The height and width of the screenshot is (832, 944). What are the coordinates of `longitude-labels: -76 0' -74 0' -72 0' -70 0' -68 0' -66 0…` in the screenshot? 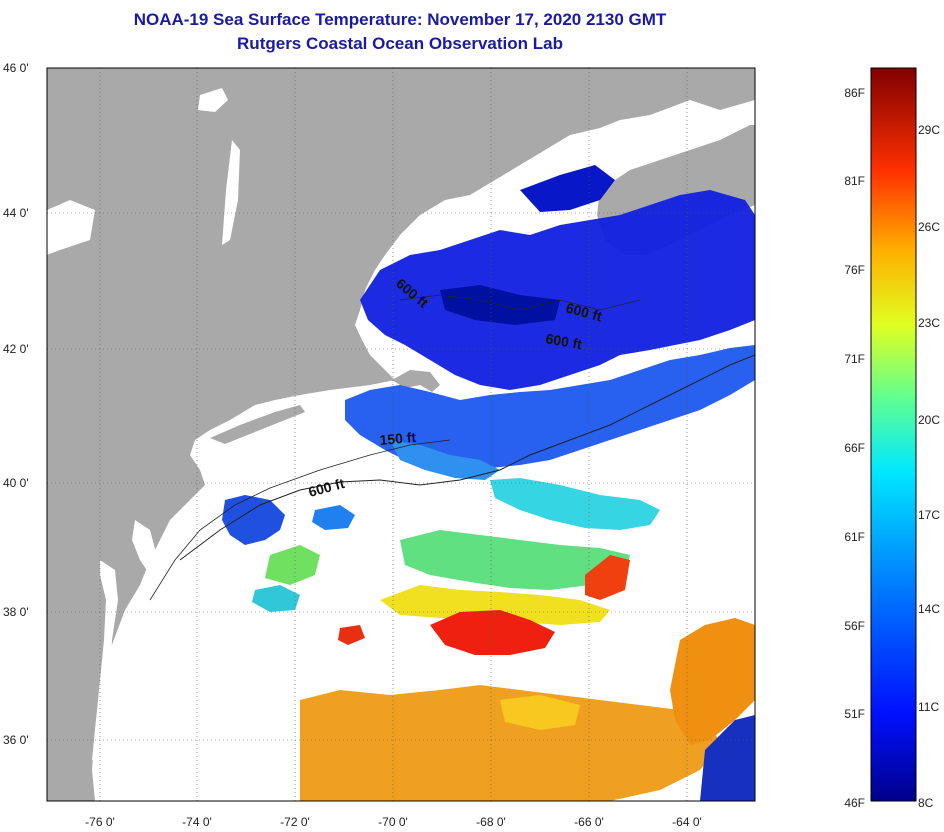 It's located at (393, 822).